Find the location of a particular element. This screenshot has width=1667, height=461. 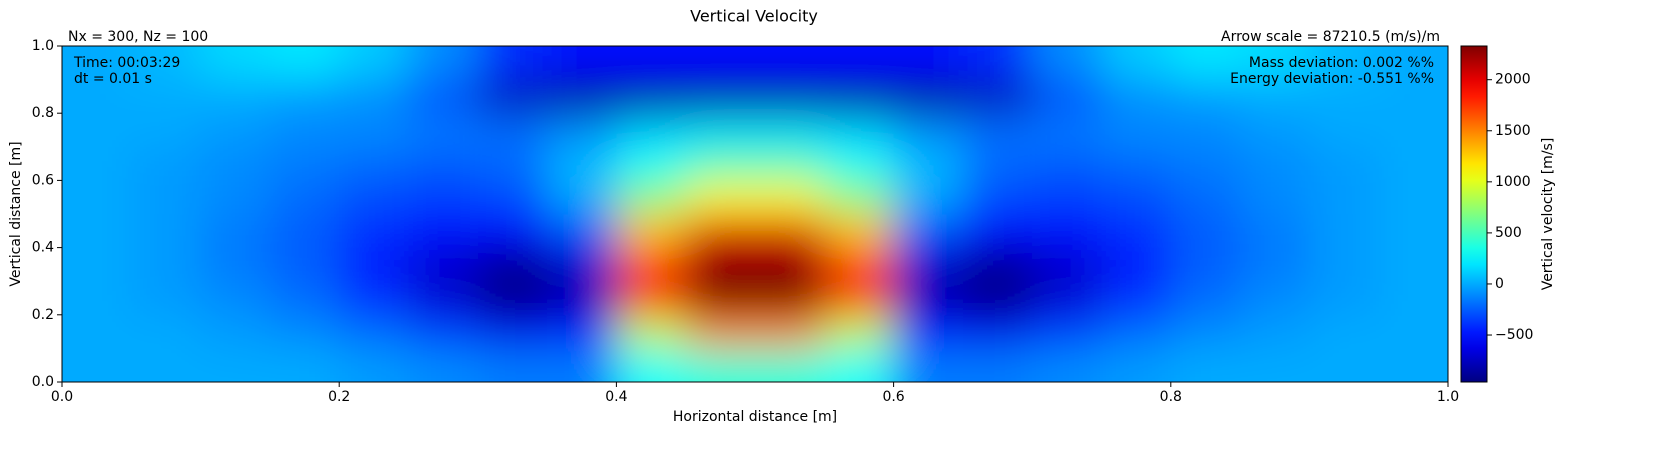

y-tick-label: 0.0 is located at coordinates (43, 382).